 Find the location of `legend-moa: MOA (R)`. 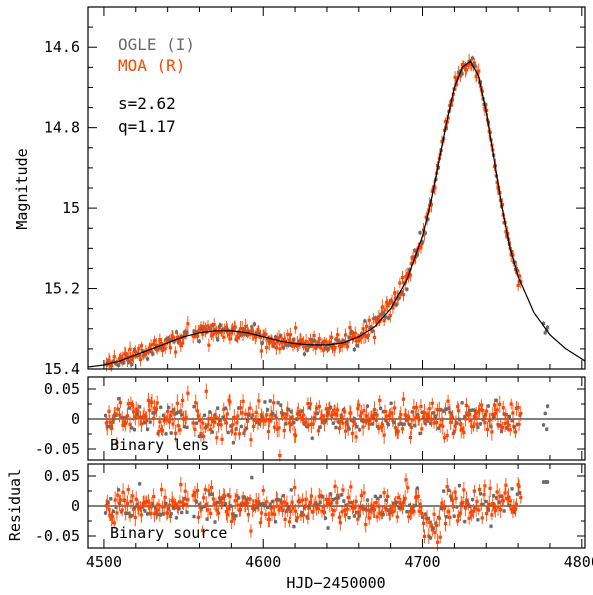

legend-moa: MOA (R) is located at coordinates (151, 65).